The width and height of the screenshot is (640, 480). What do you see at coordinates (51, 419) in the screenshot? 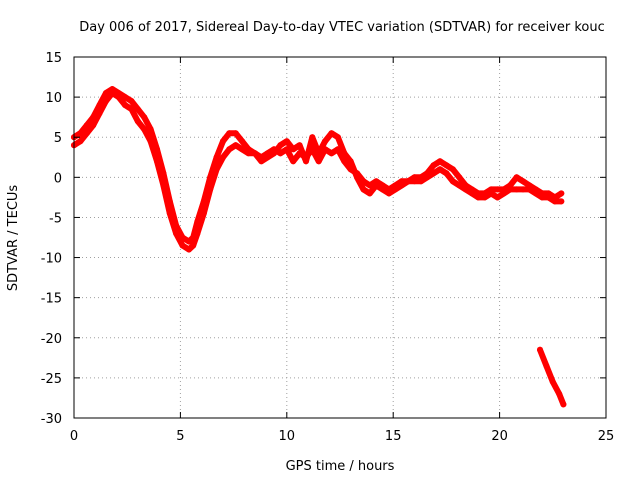
I see `y-tick-label: -30` at bounding box center [51, 419].